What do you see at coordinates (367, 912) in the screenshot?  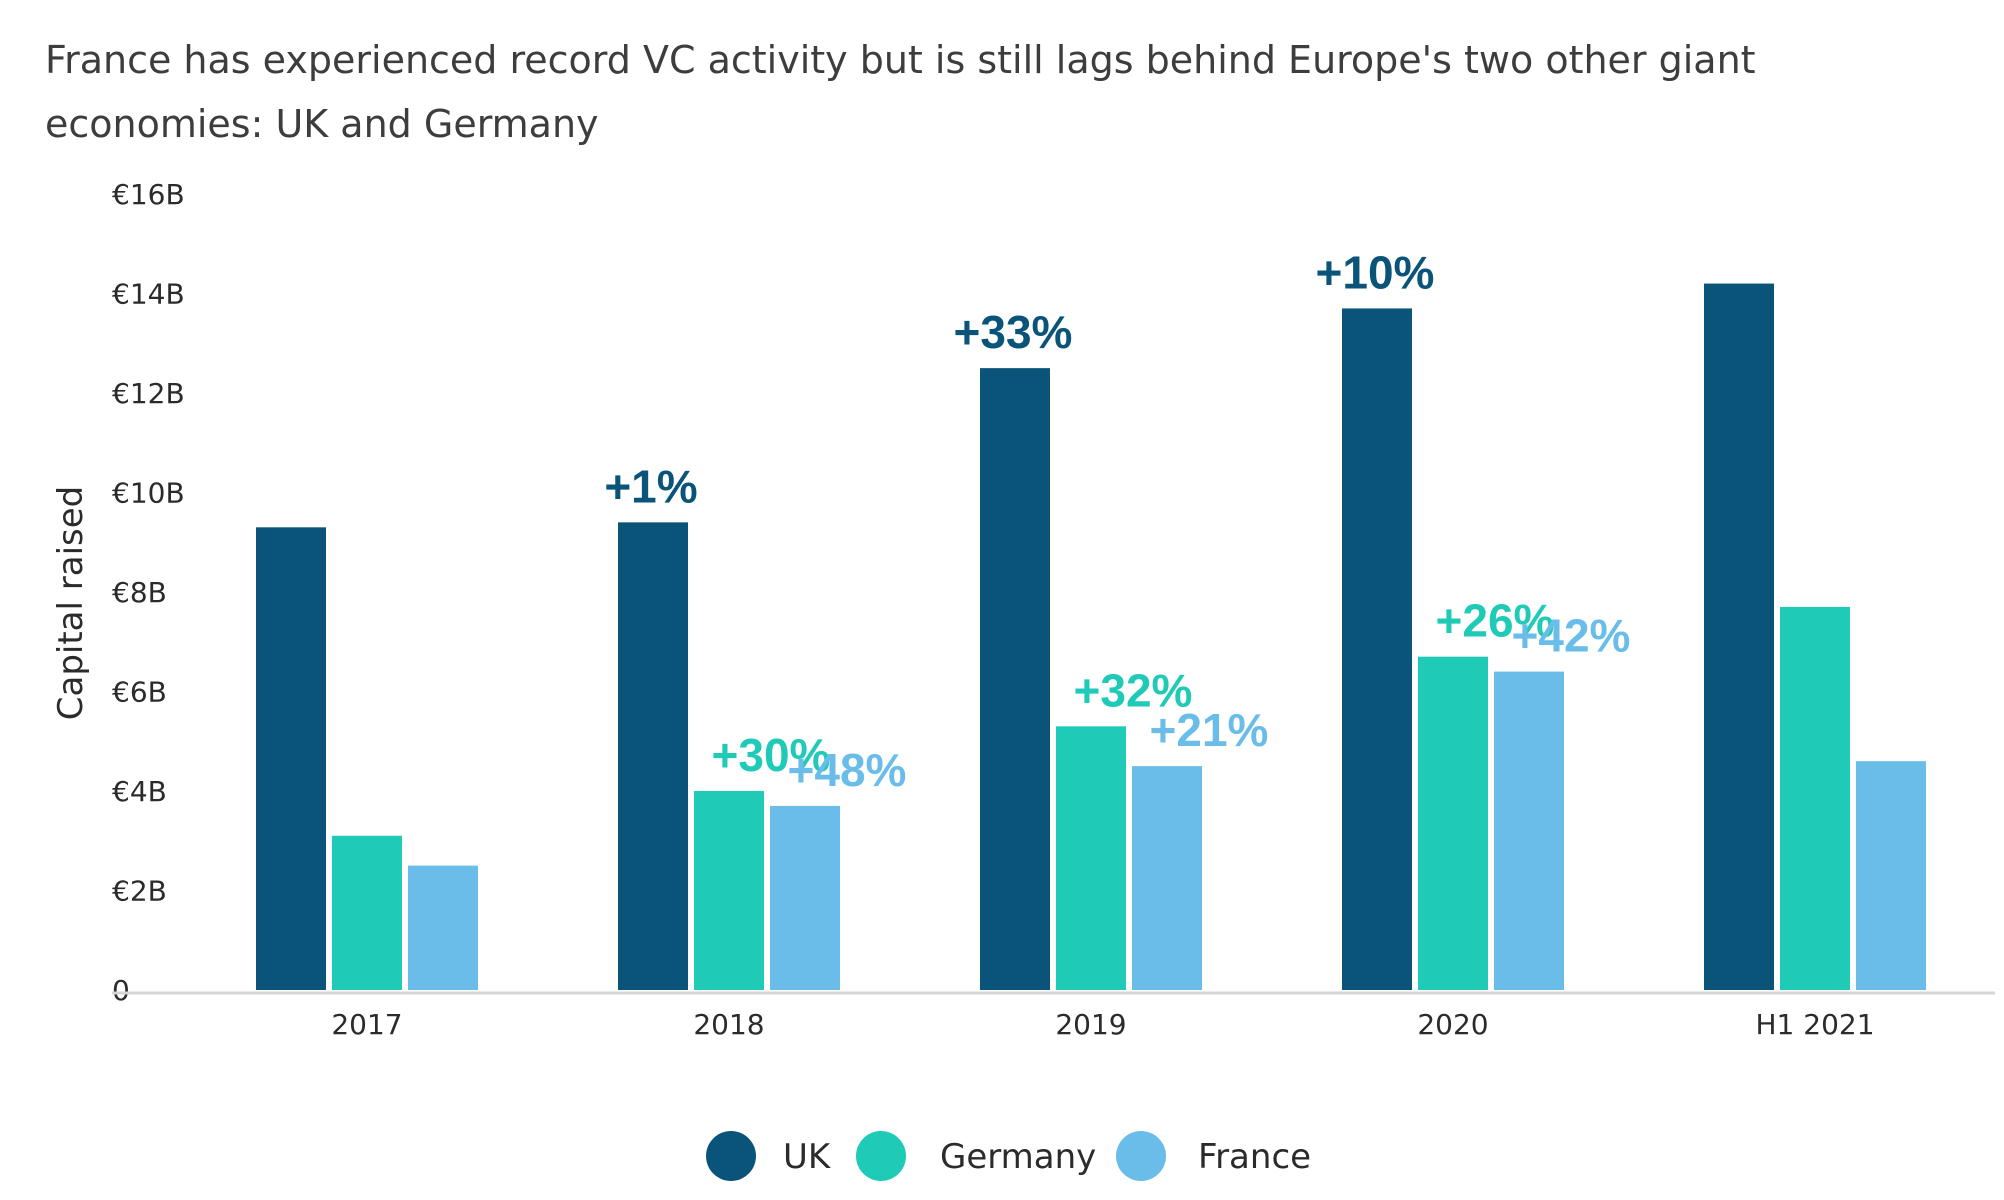 I see `bar-germany-2017` at bounding box center [367, 912].